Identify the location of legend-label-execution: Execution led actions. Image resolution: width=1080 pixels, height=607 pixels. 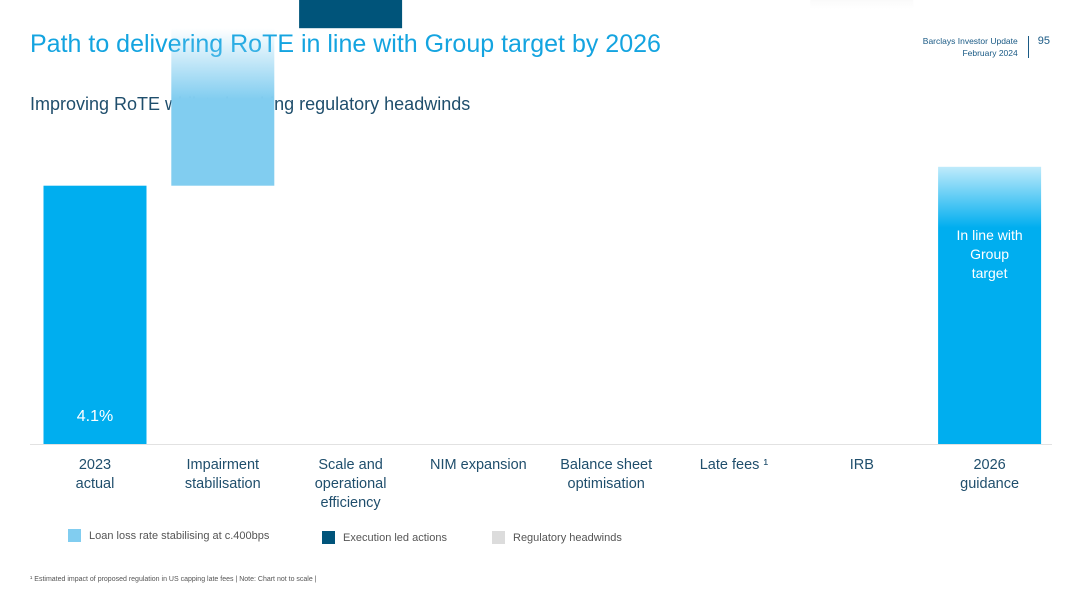
(395, 537).